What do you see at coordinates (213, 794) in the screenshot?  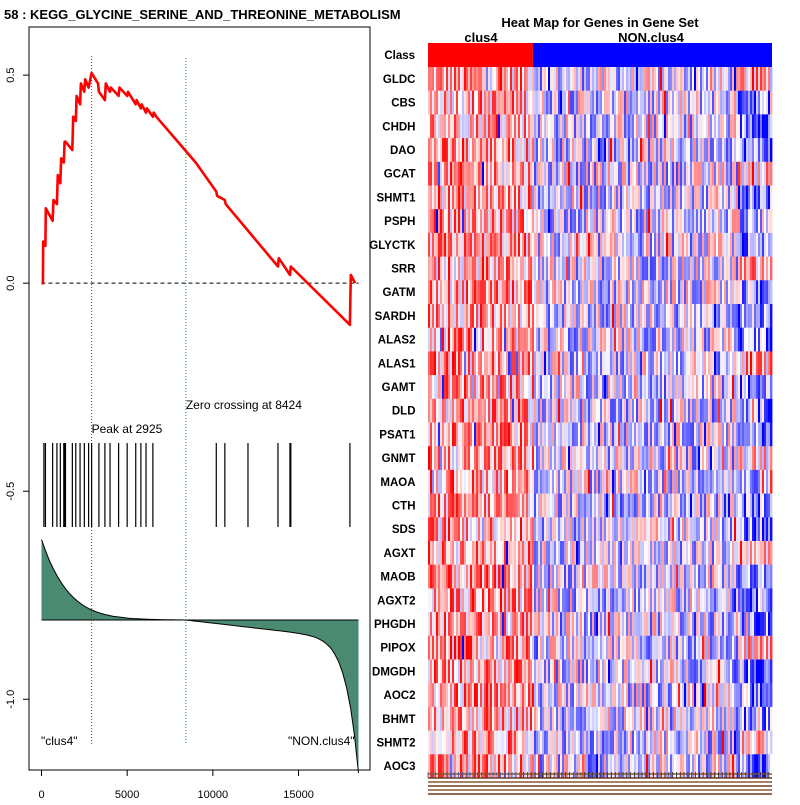 I see `x-tick-label: 10000` at bounding box center [213, 794].